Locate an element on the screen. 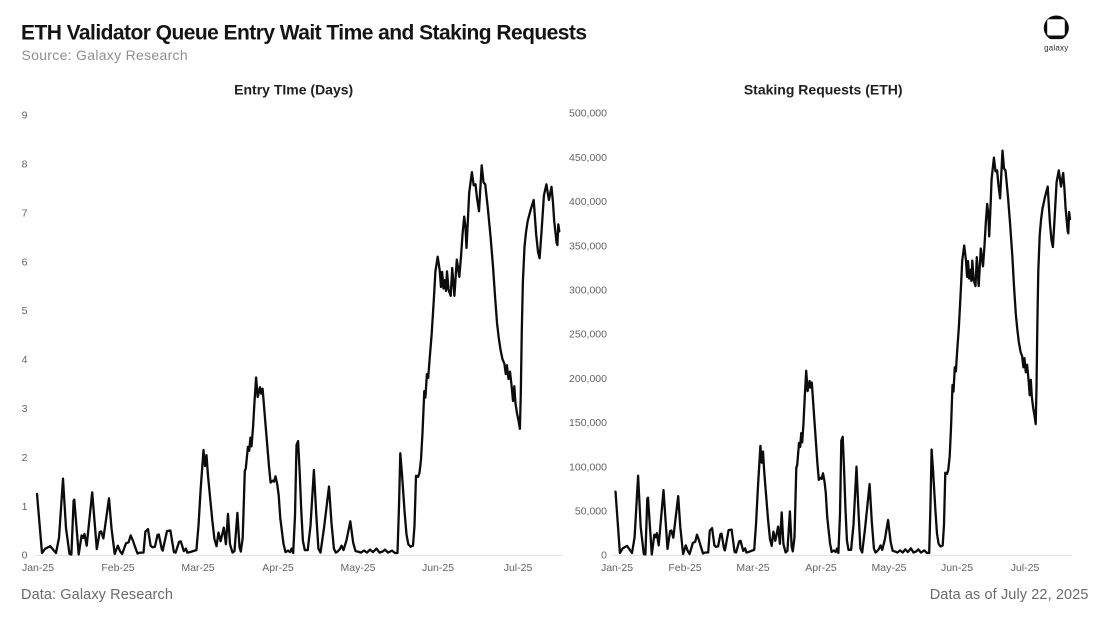 This screenshot has width=1100, height=624. svg-text: 400,000 is located at coordinates (588, 202).